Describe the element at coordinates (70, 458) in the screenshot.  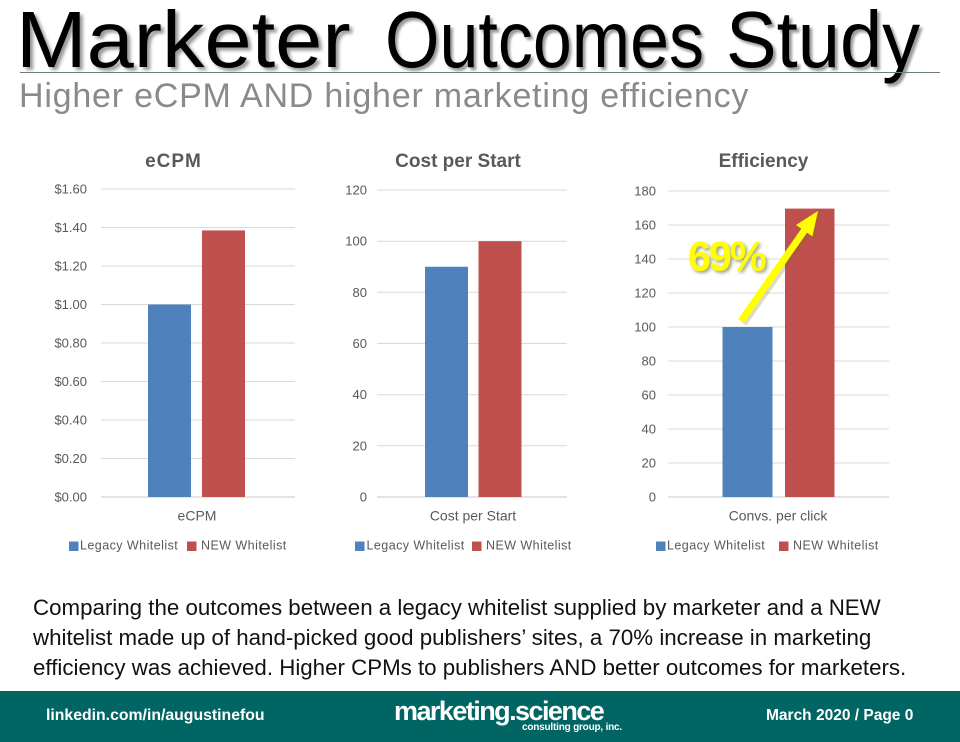
I see `svg-text: $0.20` at that location.